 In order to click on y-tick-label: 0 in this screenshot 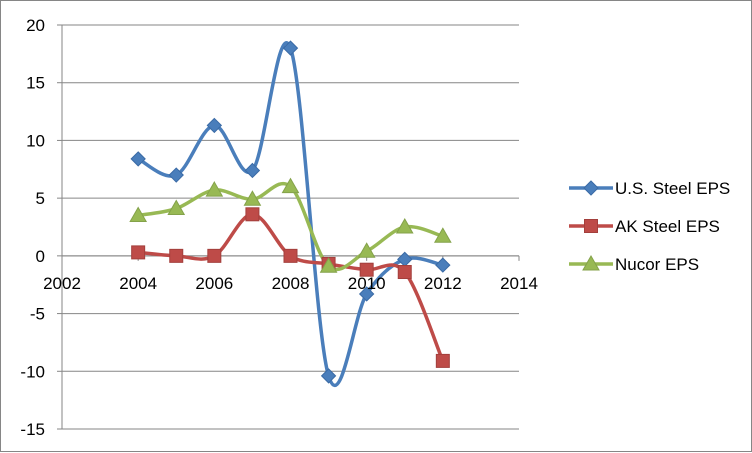, I will do `click(40, 256)`.